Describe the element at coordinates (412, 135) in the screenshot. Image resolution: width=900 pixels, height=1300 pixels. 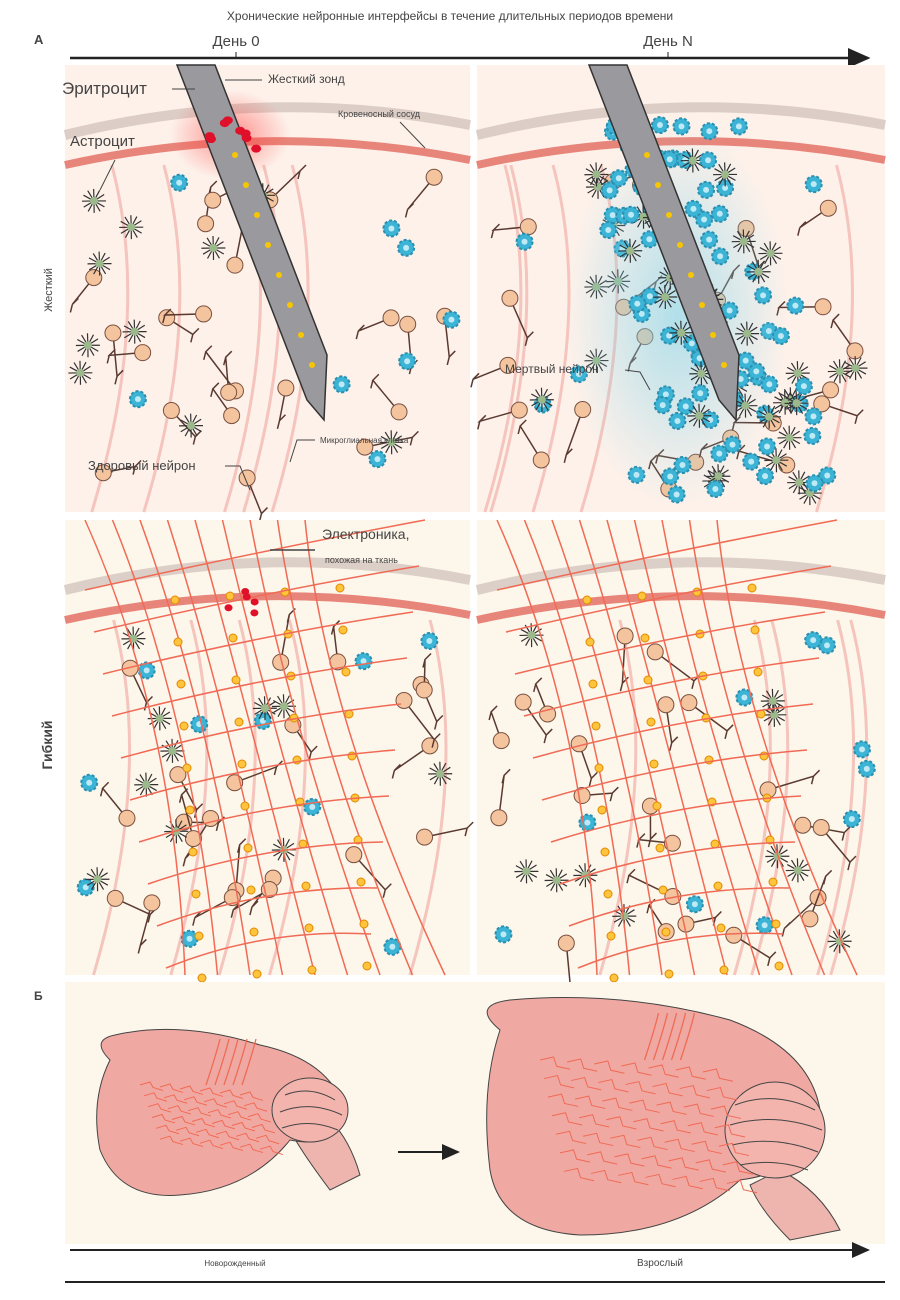
I see `leader-vessel` at that location.